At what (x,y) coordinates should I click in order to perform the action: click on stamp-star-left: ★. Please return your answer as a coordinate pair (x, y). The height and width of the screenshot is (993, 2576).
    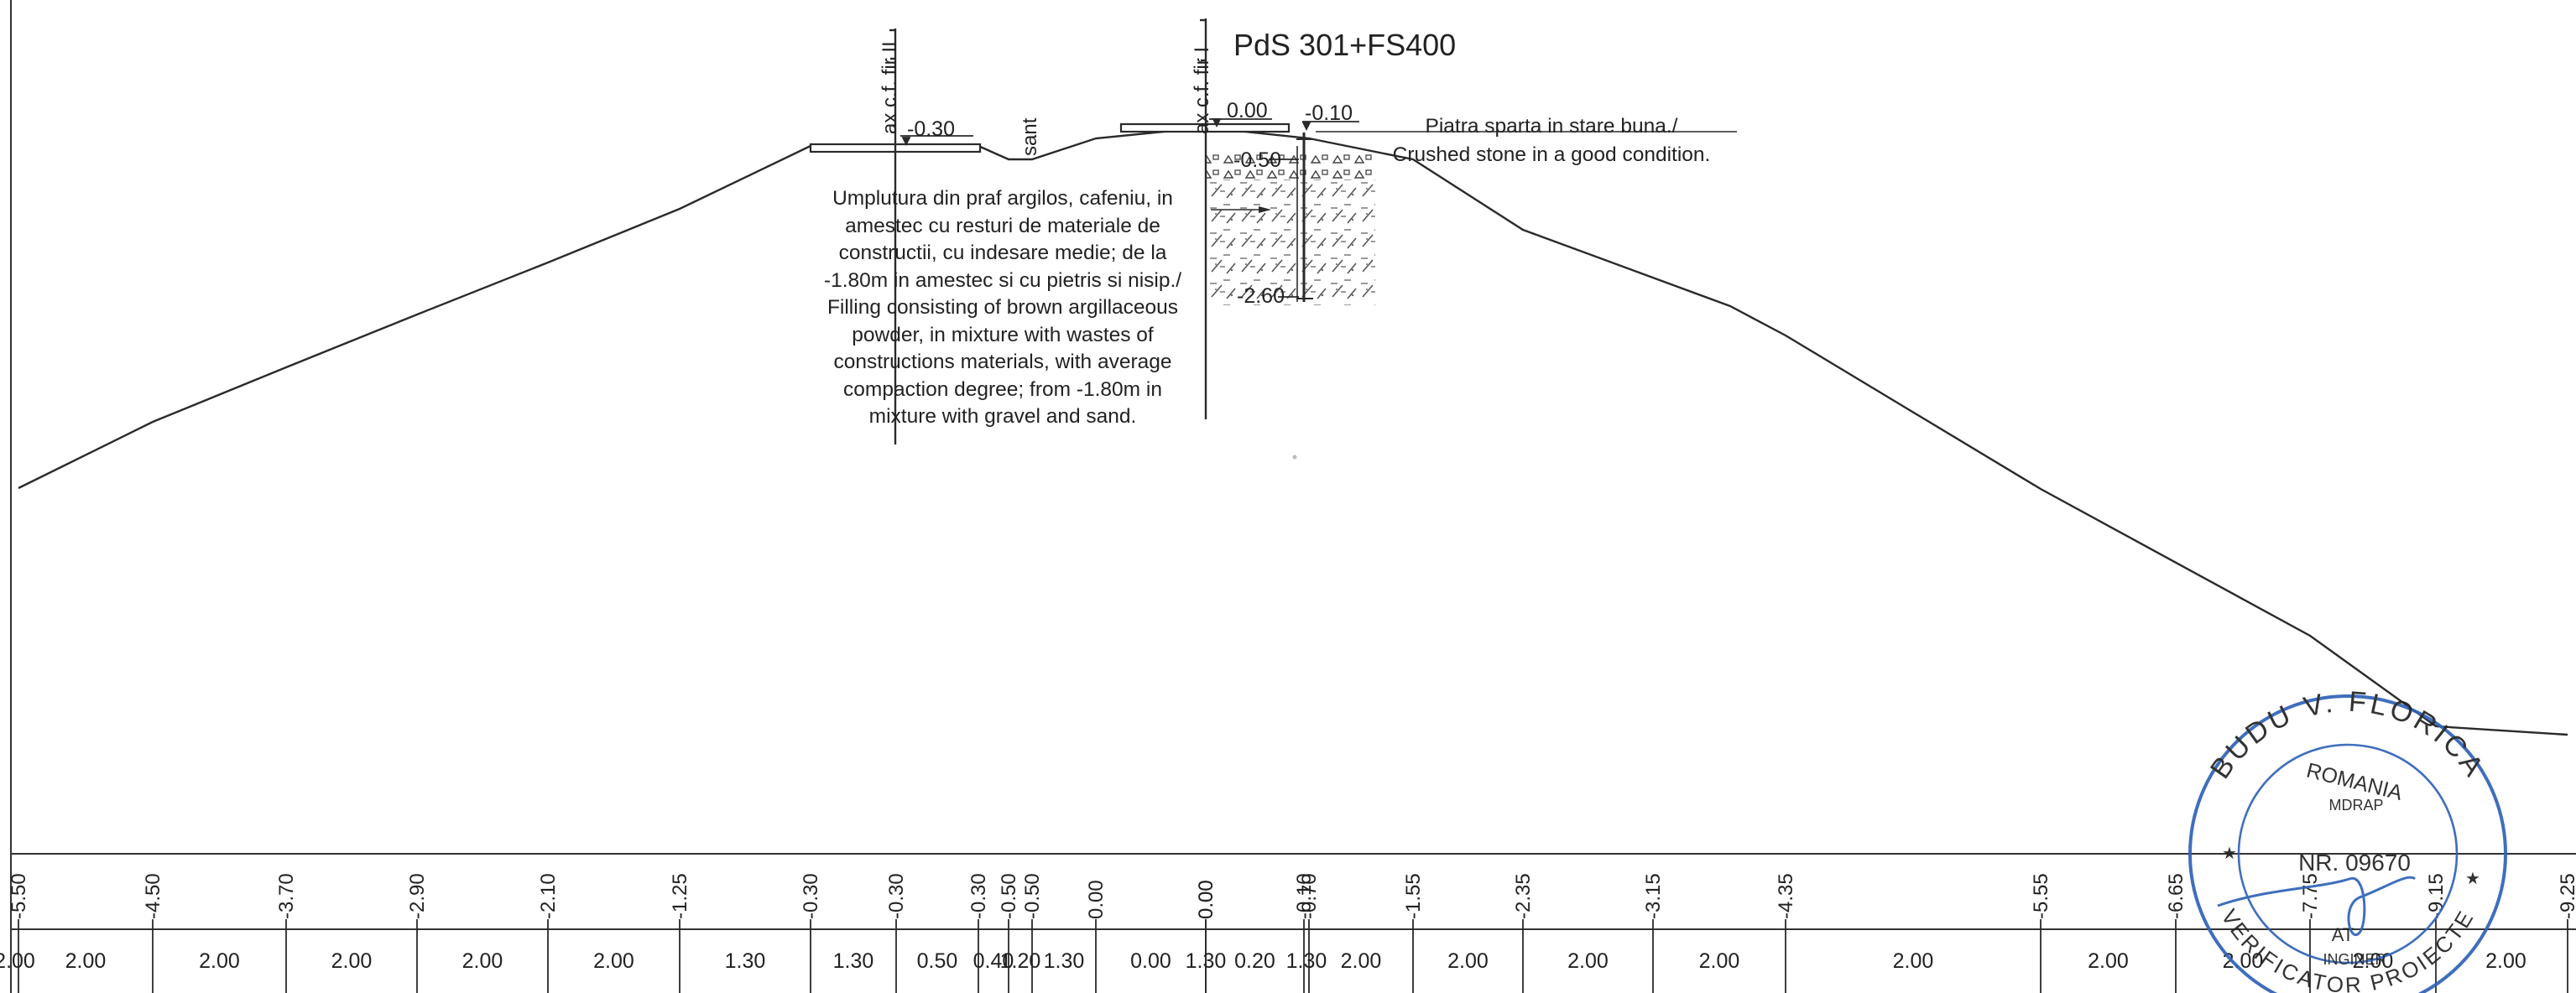
    Looking at the image, I should click on (2229, 854).